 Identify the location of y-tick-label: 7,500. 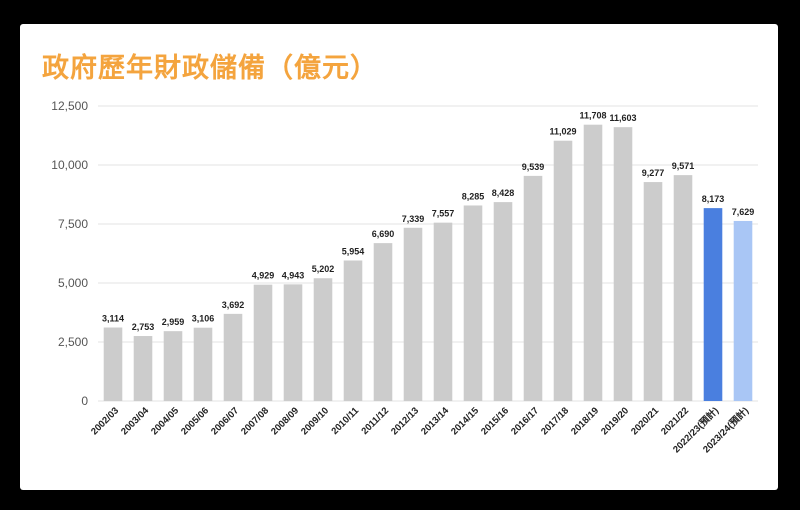
(73, 224).